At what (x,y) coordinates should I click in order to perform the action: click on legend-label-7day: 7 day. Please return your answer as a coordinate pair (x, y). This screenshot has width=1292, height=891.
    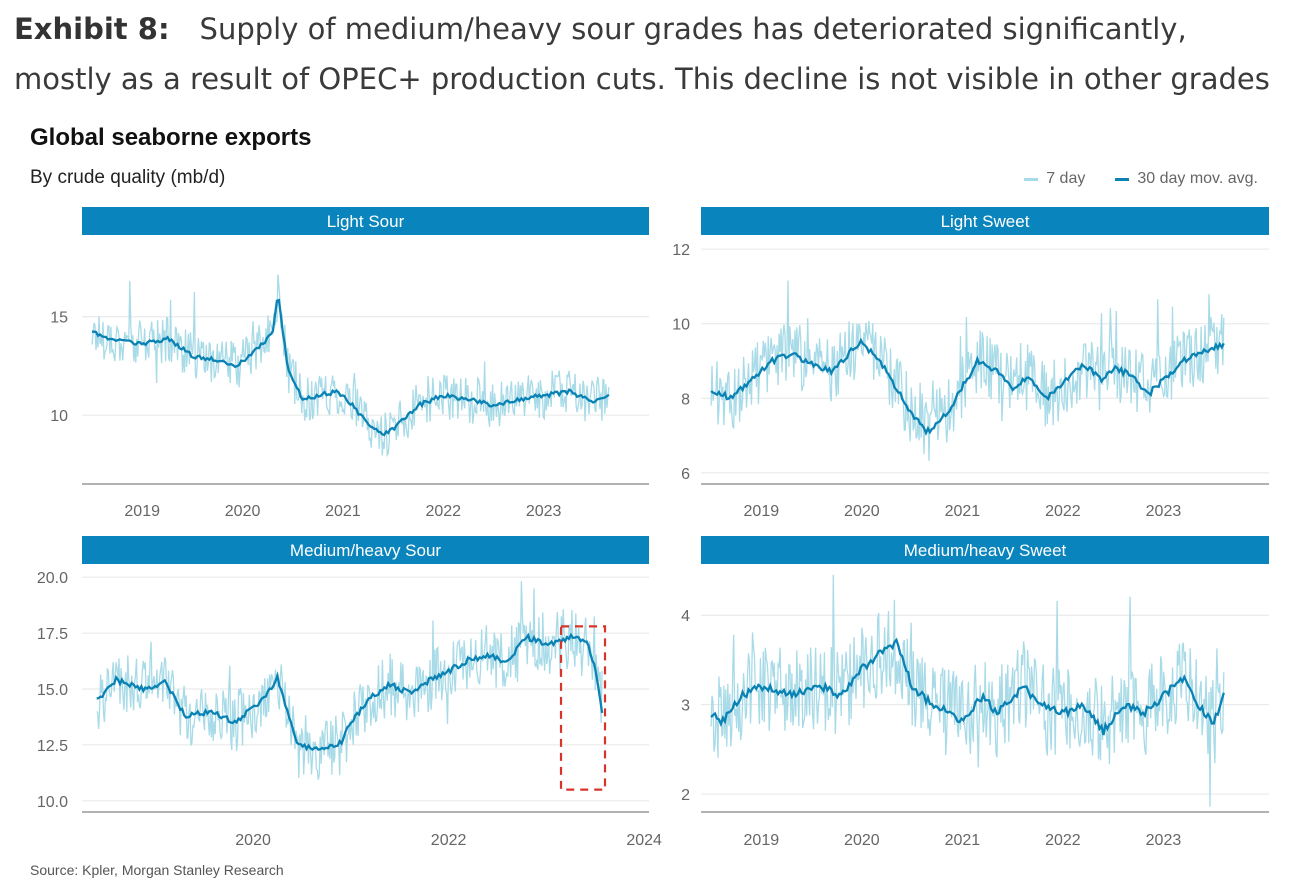
    Looking at the image, I should click on (1066, 178).